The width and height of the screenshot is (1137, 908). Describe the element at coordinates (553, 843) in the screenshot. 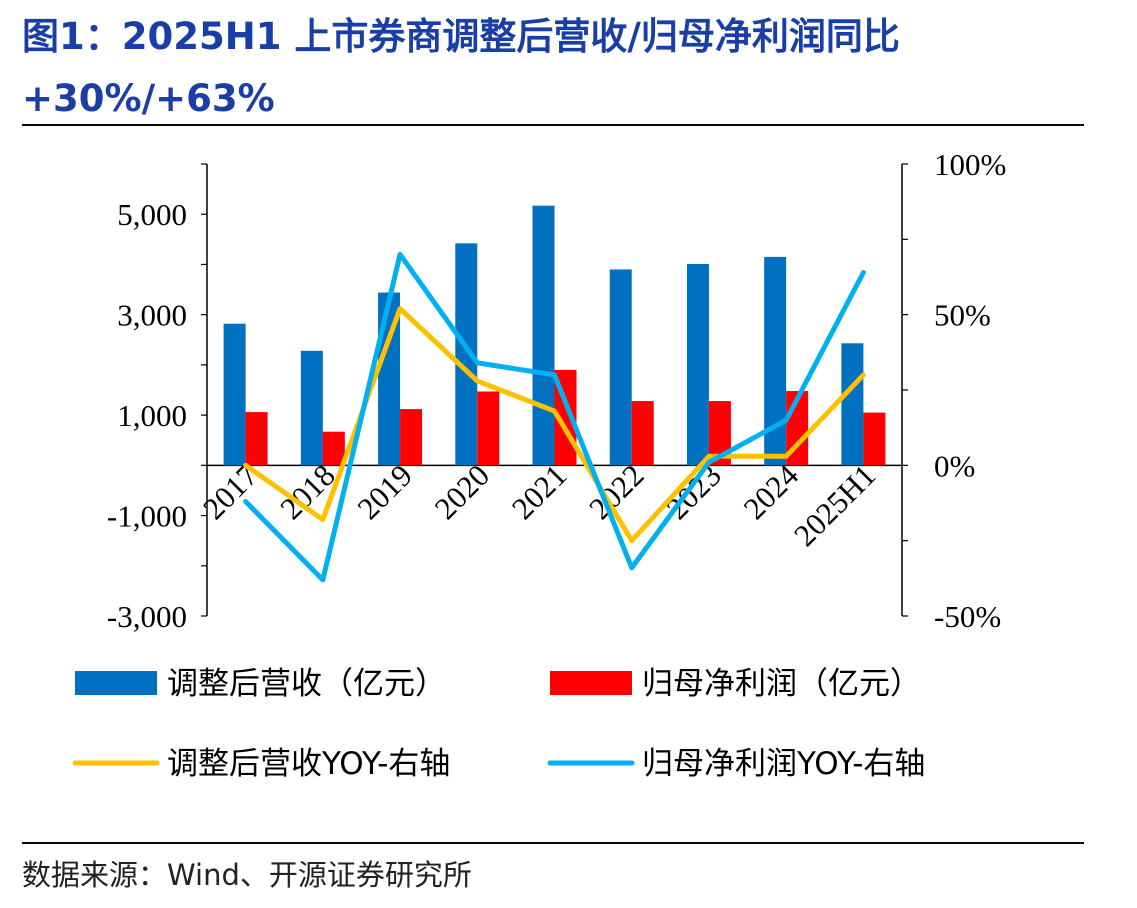

I see `bottom-rule` at that location.